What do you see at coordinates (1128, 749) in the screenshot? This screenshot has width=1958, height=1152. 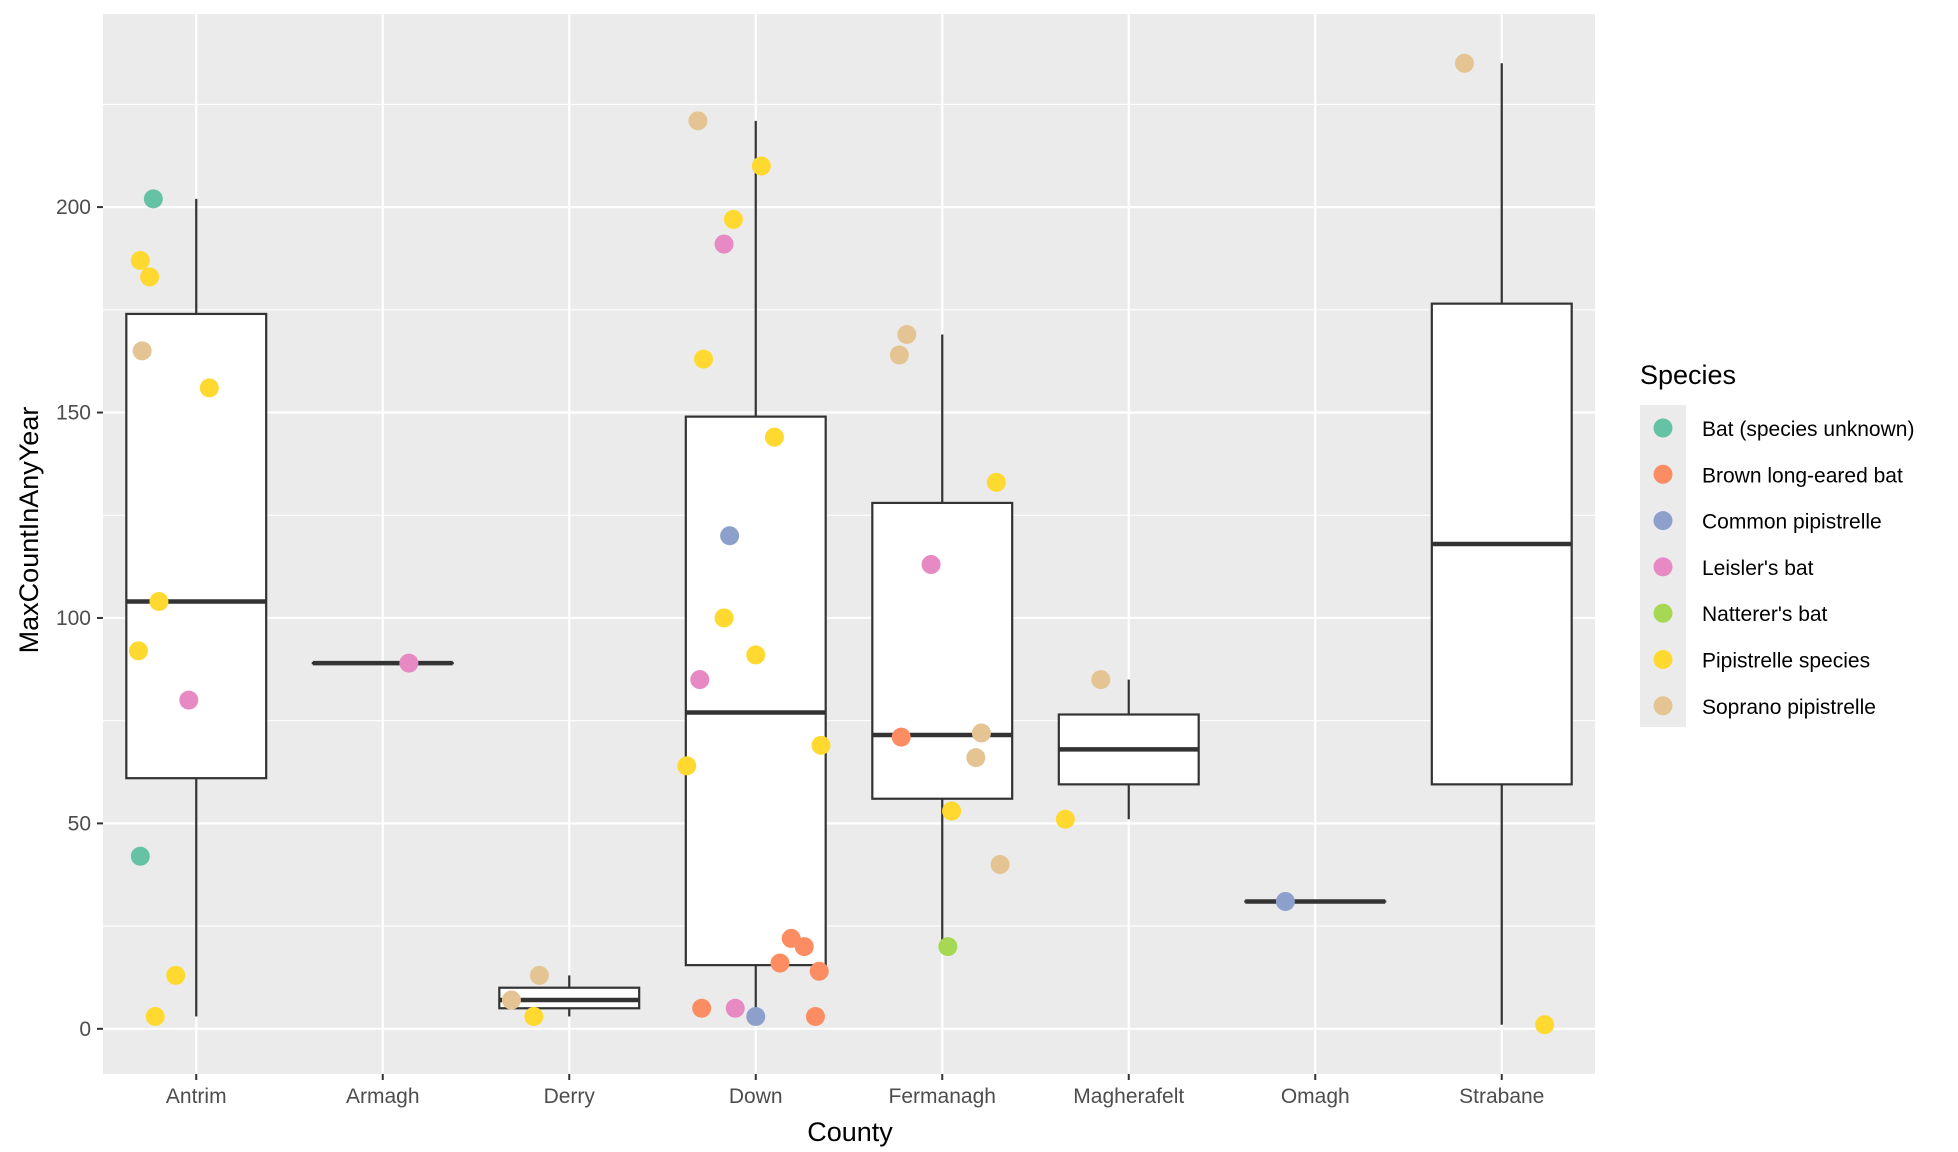 I see `boxplot-magherafelt` at bounding box center [1128, 749].